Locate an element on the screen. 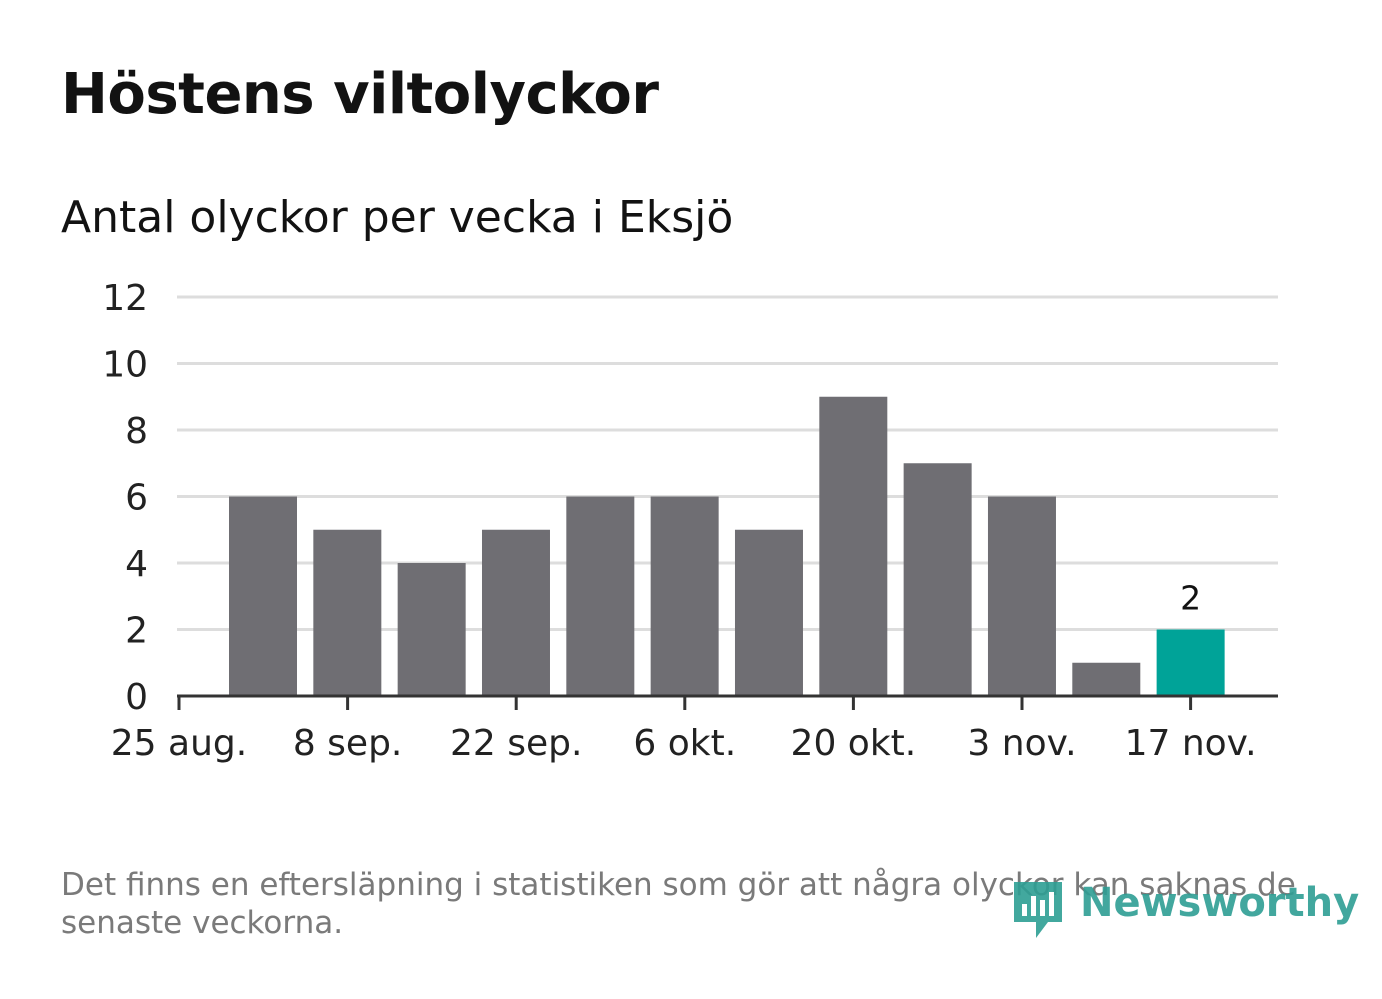 Image resolution: width=1382 pixels, height=999 pixels. bar-10-nov- is located at coordinates (1106, 679).